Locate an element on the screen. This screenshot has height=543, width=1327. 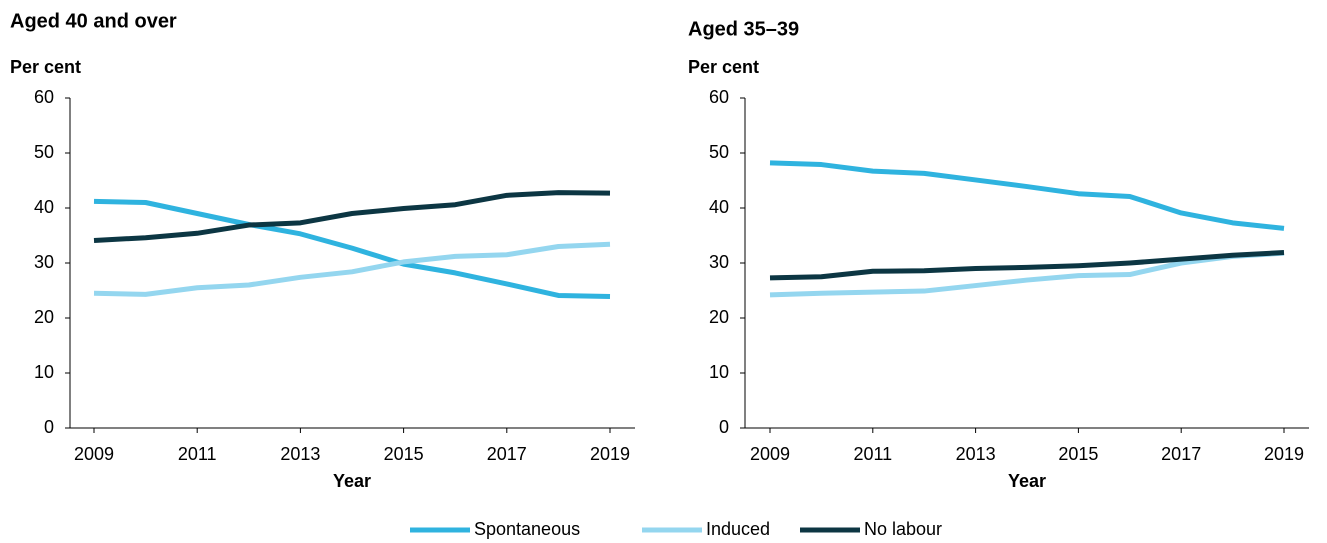
legend-label: Induced is located at coordinates (738, 529).